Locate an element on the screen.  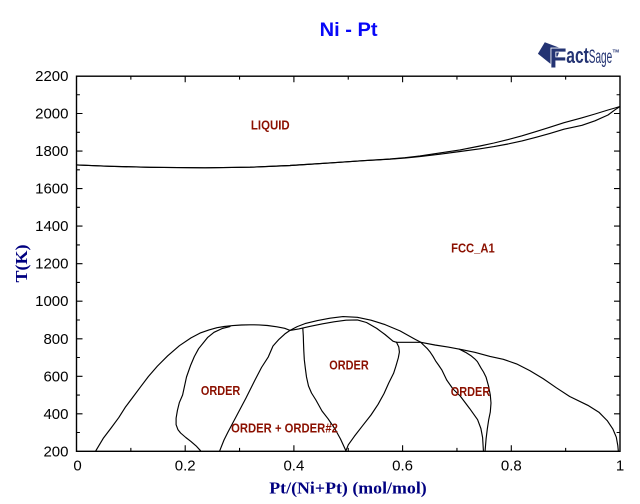
svg-text: 800 is located at coordinates (55, 339).